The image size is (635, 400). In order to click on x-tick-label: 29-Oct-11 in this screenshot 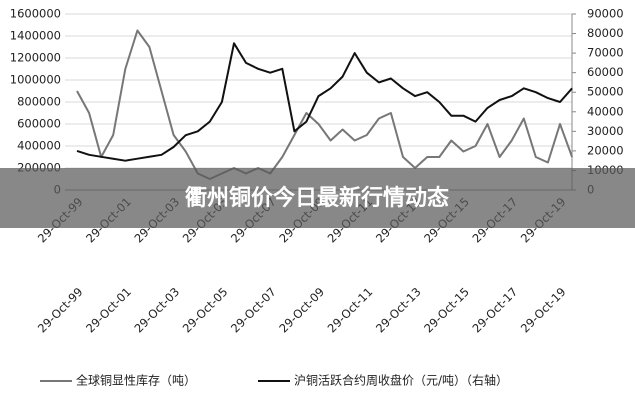, I will do `click(350, 310)`.